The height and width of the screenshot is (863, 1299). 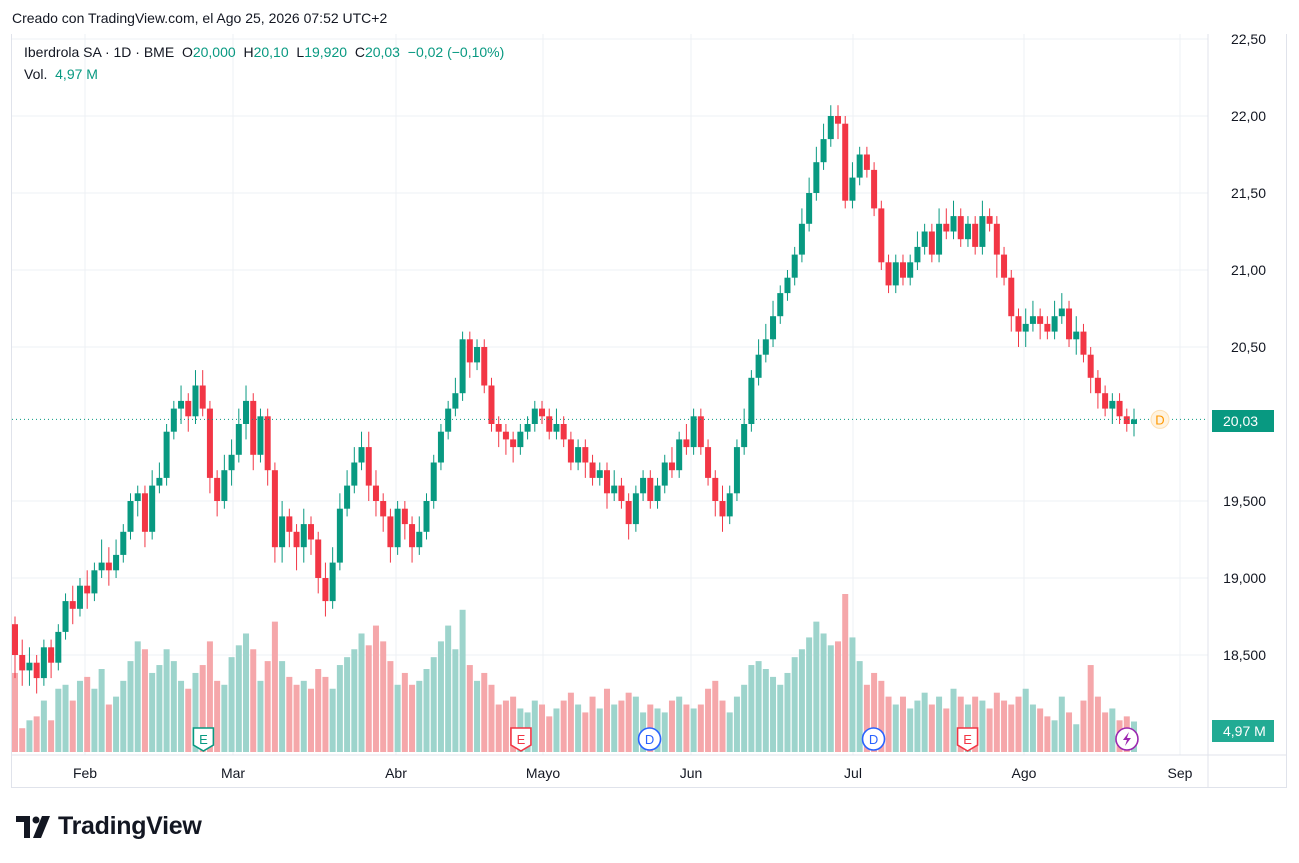 I want to click on y-tick-label: 21,00, so click(x=1248, y=270).